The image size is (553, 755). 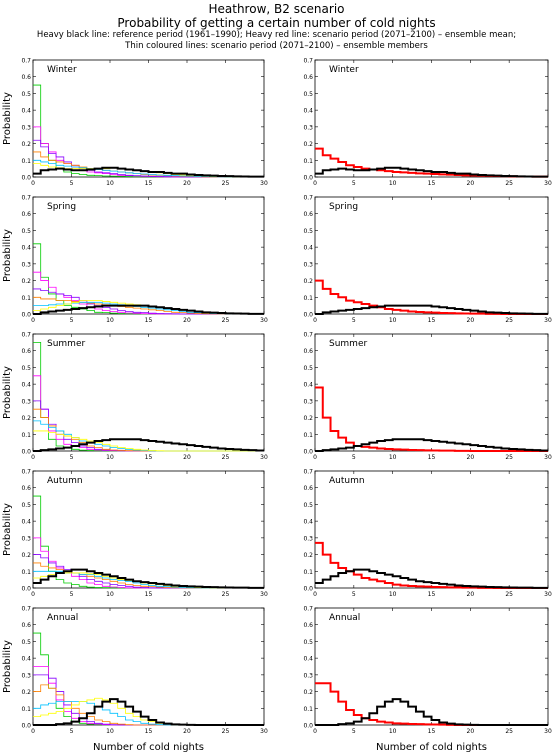 I want to click on panel-winter-mean-ytick-label: 0.1, so click(x=308, y=161).